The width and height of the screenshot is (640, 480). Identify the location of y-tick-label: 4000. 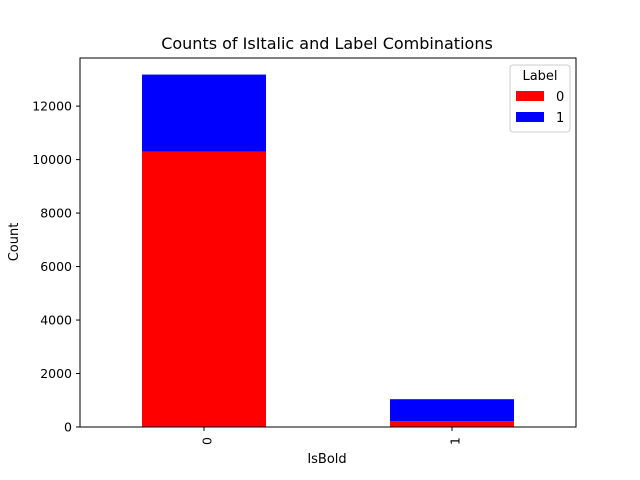
(56, 320).